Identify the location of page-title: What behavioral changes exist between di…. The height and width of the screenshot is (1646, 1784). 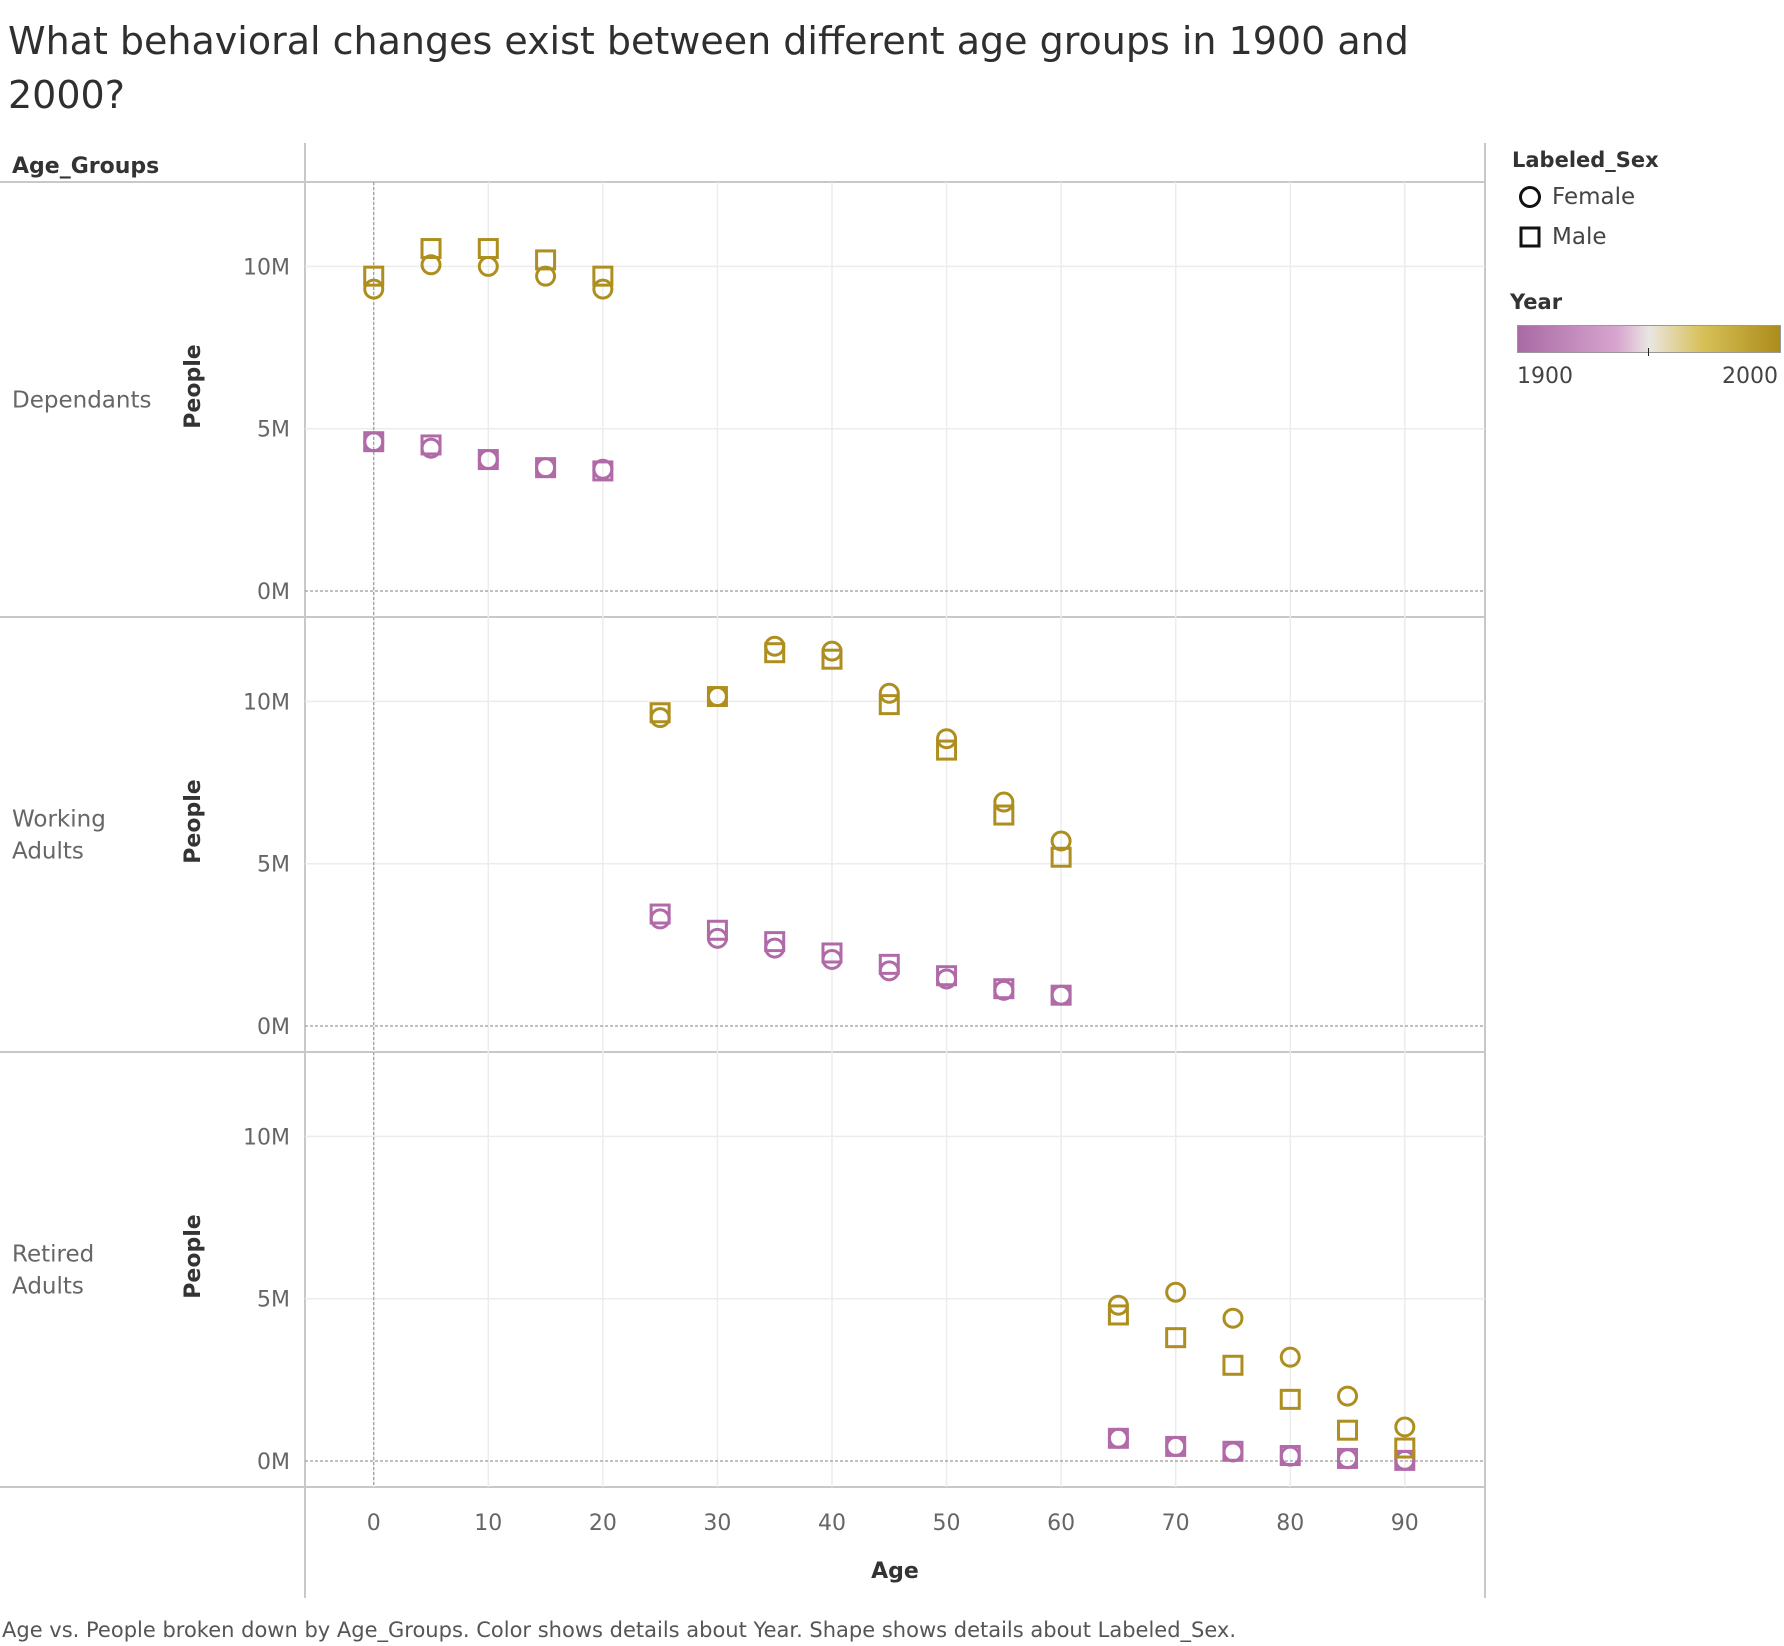
(708, 68).